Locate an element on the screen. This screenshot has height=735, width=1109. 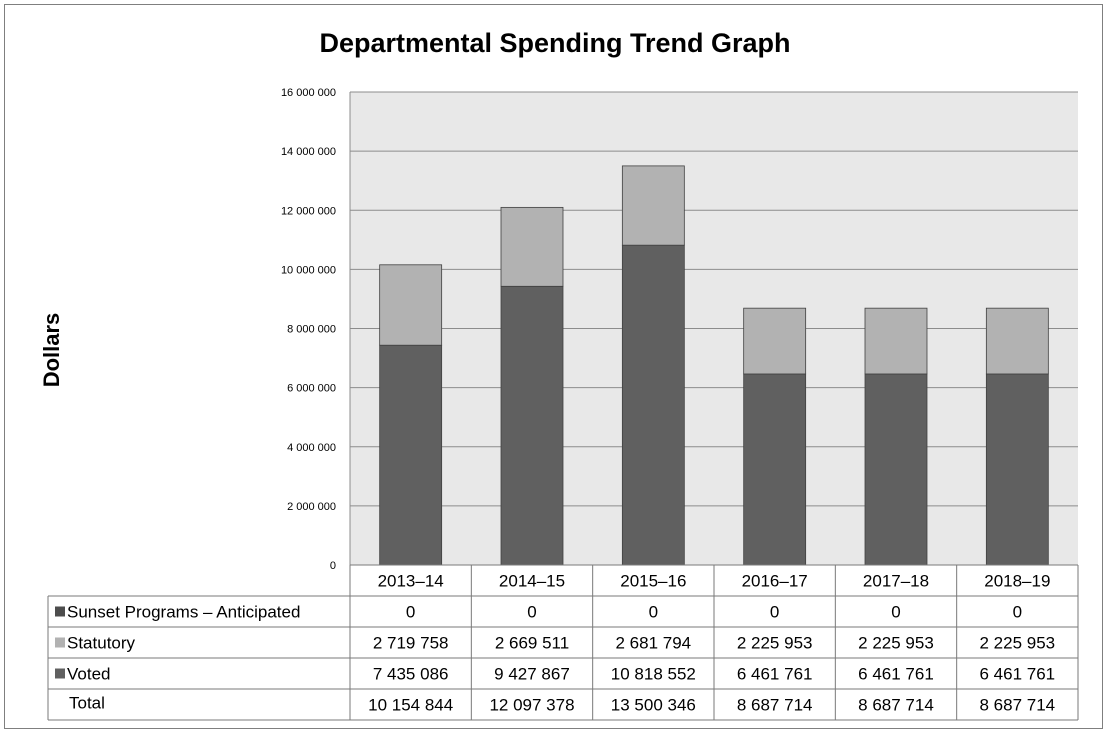
y-tick-label: 10 000 000 is located at coordinates (308, 270).